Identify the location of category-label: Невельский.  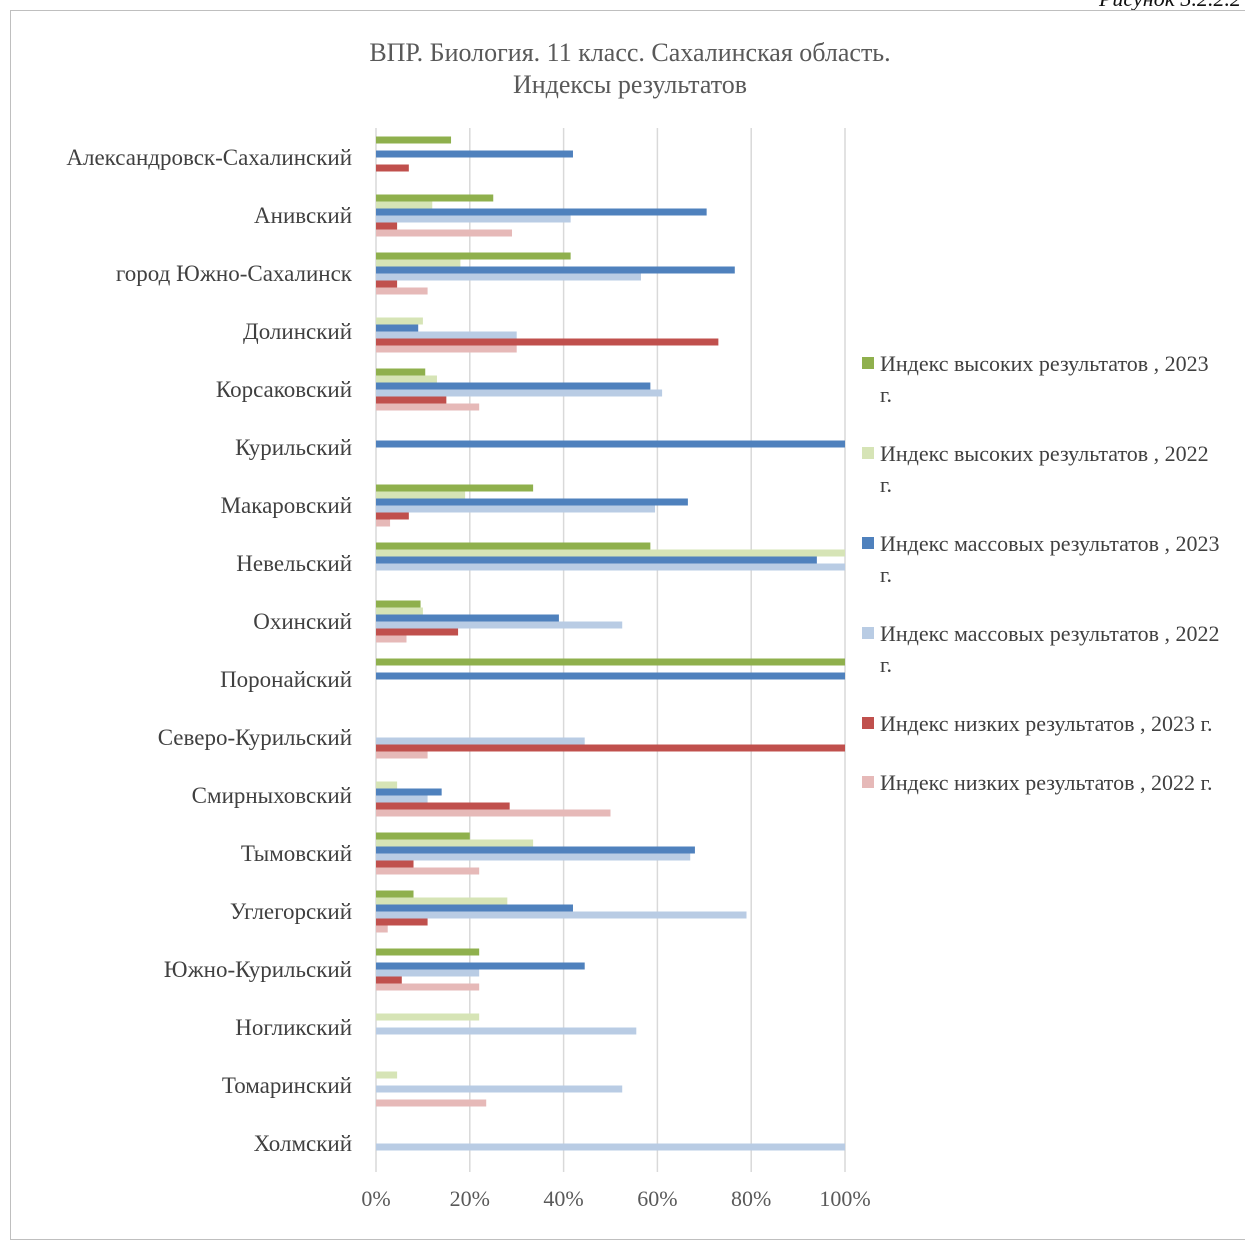
(294, 563).